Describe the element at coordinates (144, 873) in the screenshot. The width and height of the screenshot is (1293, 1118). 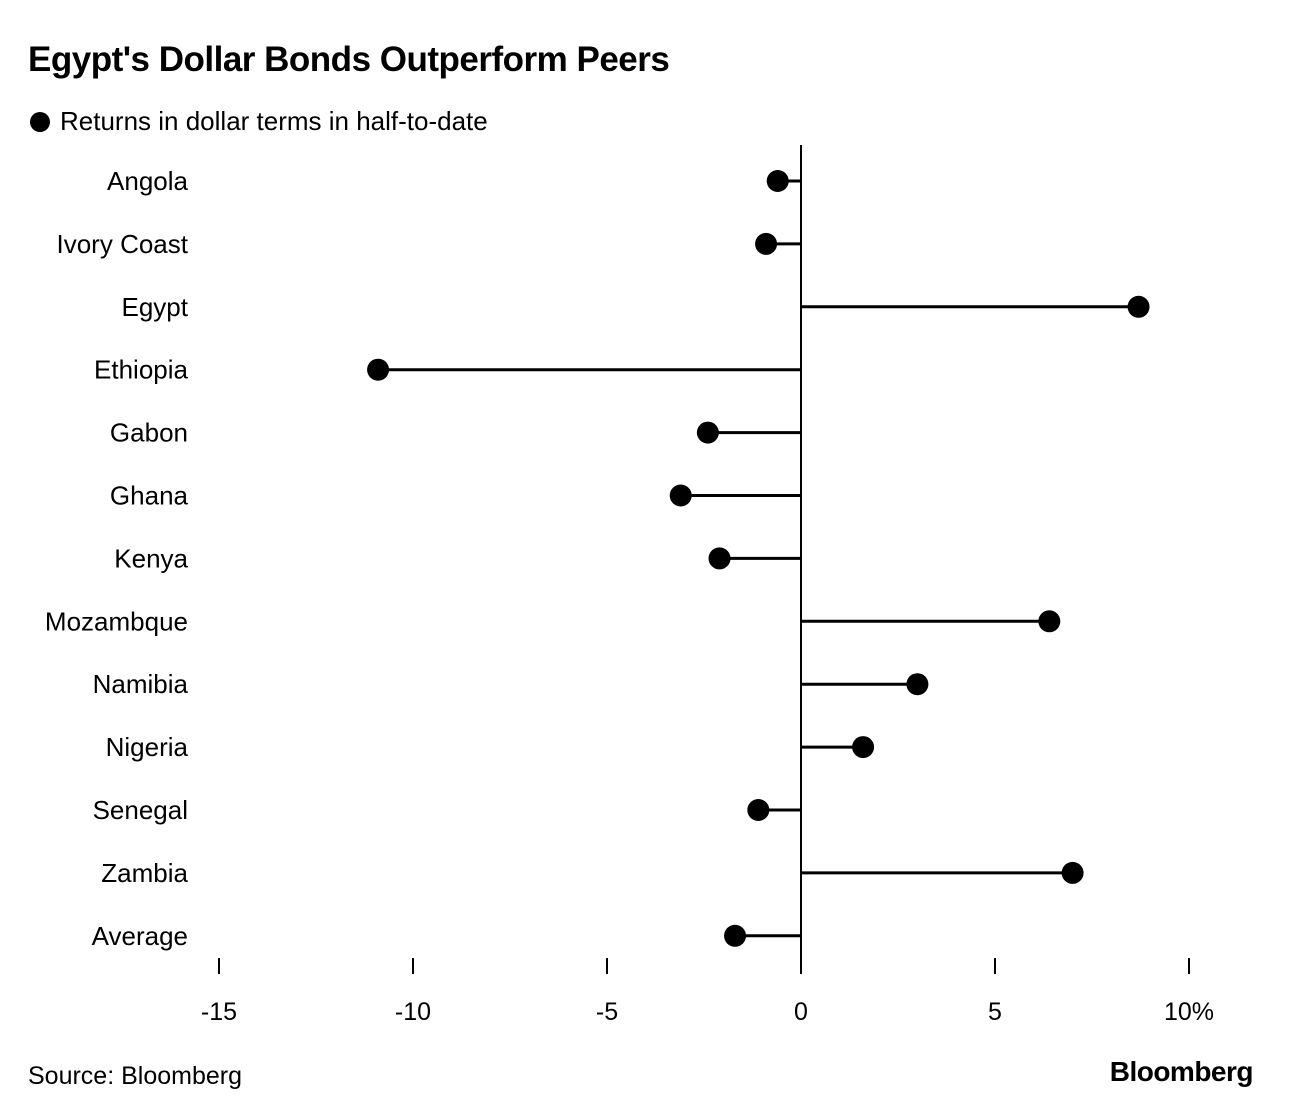
I see `category-label: Zambia` at that location.